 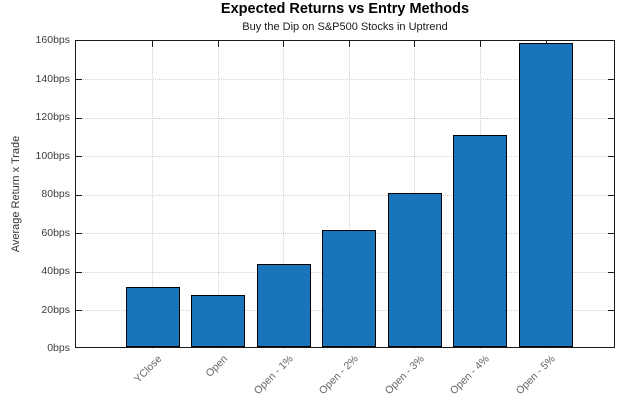 I want to click on x-tick-label-text: Open - 4%, so click(x=469, y=375).